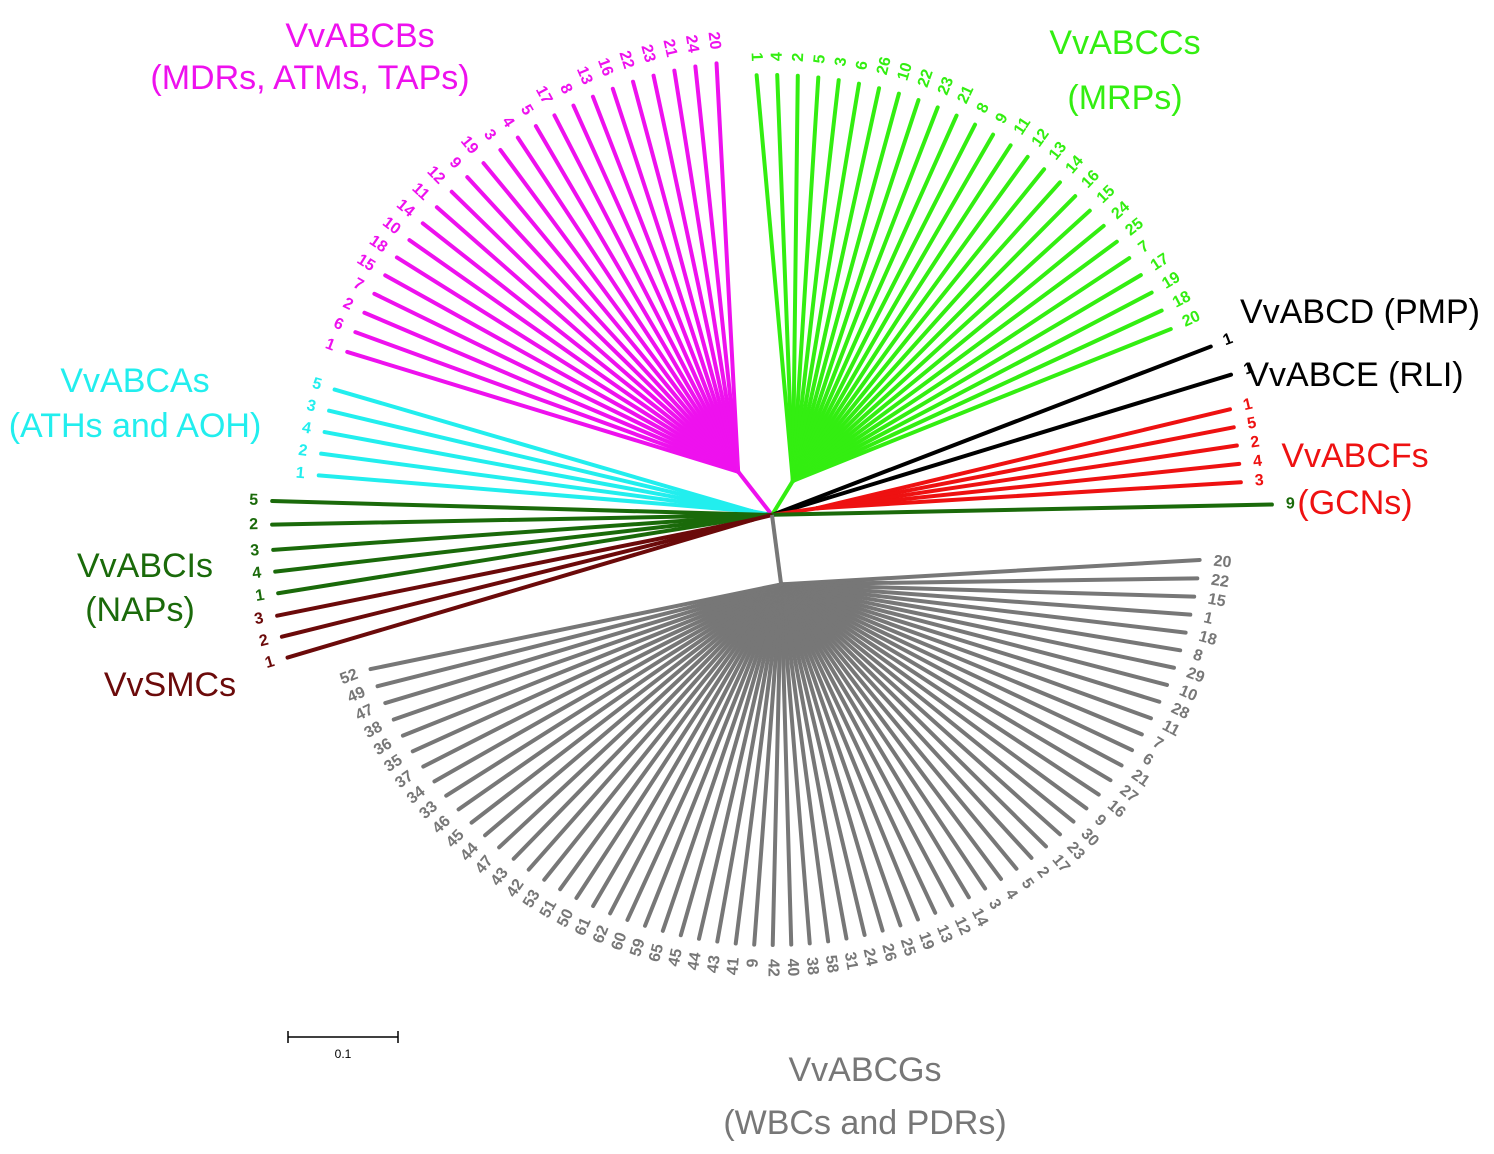 The width and height of the screenshot is (1494, 1154). I want to click on leaf-label: 9, so click(455, 163).